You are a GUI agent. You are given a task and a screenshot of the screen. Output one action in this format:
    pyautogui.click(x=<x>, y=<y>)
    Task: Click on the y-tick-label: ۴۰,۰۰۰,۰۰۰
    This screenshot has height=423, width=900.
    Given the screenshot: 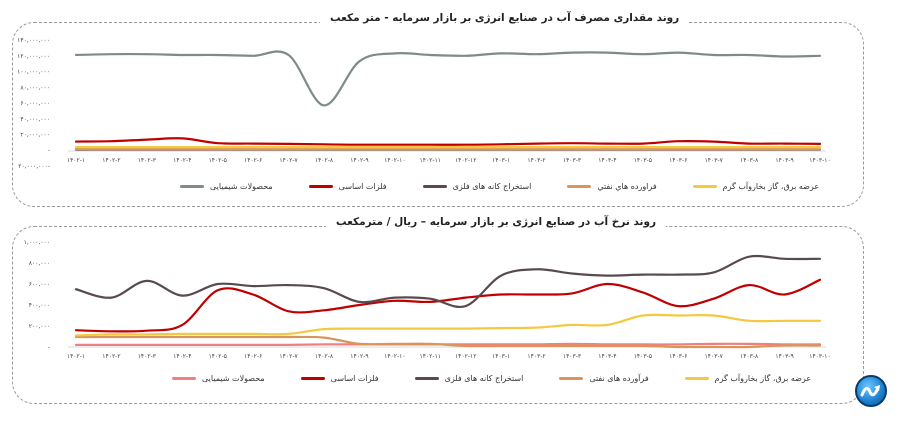 What is the action you would take?
    pyautogui.click(x=35, y=119)
    